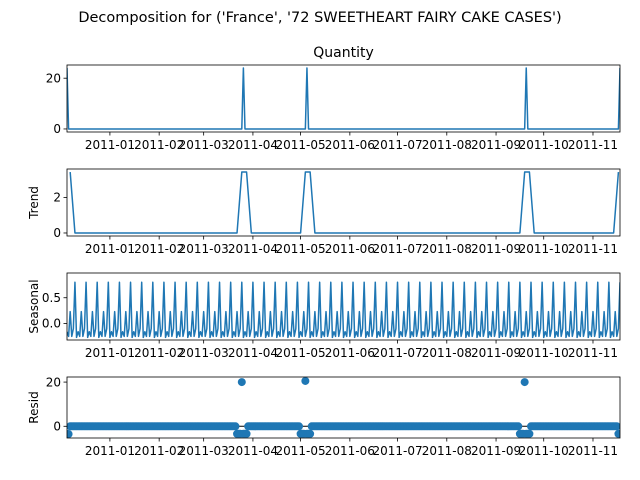 The width and height of the screenshot is (640, 480). I want to click on resid-xtick-label: 2011-08, so click(447, 451).